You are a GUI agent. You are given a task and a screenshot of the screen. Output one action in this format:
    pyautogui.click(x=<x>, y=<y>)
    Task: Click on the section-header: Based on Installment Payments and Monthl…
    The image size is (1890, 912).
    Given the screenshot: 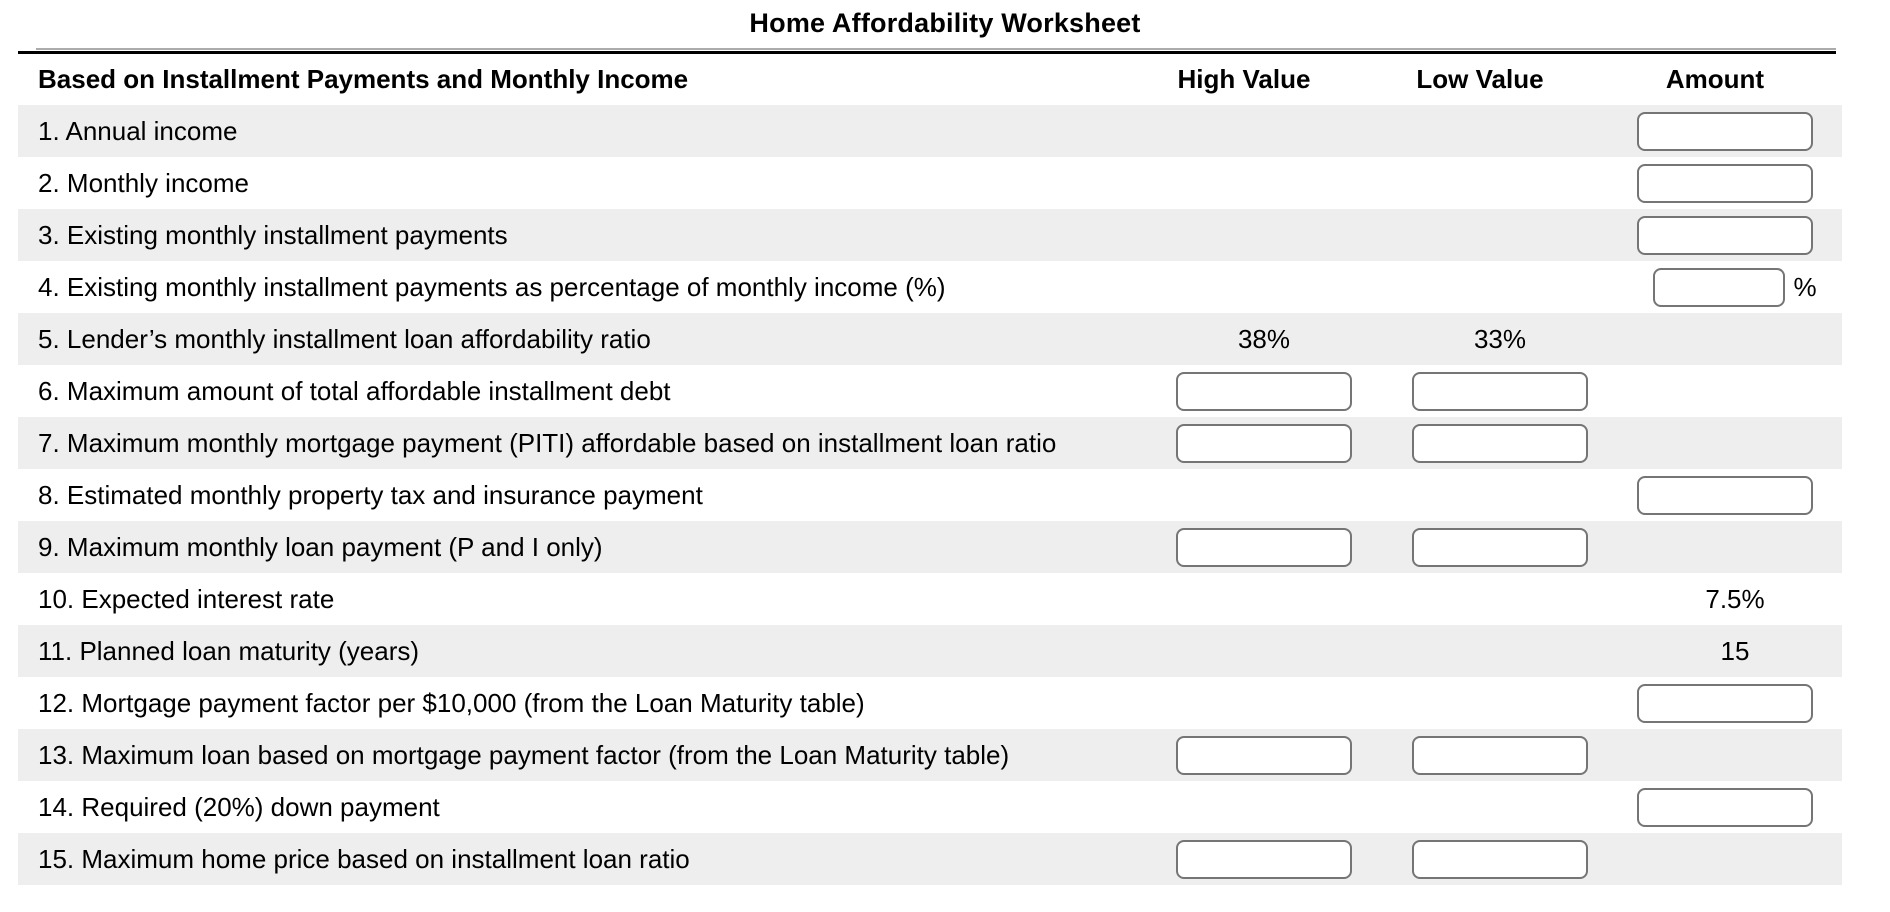 What is the action you would take?
    pyautogui.click(x=363, y=79)
    